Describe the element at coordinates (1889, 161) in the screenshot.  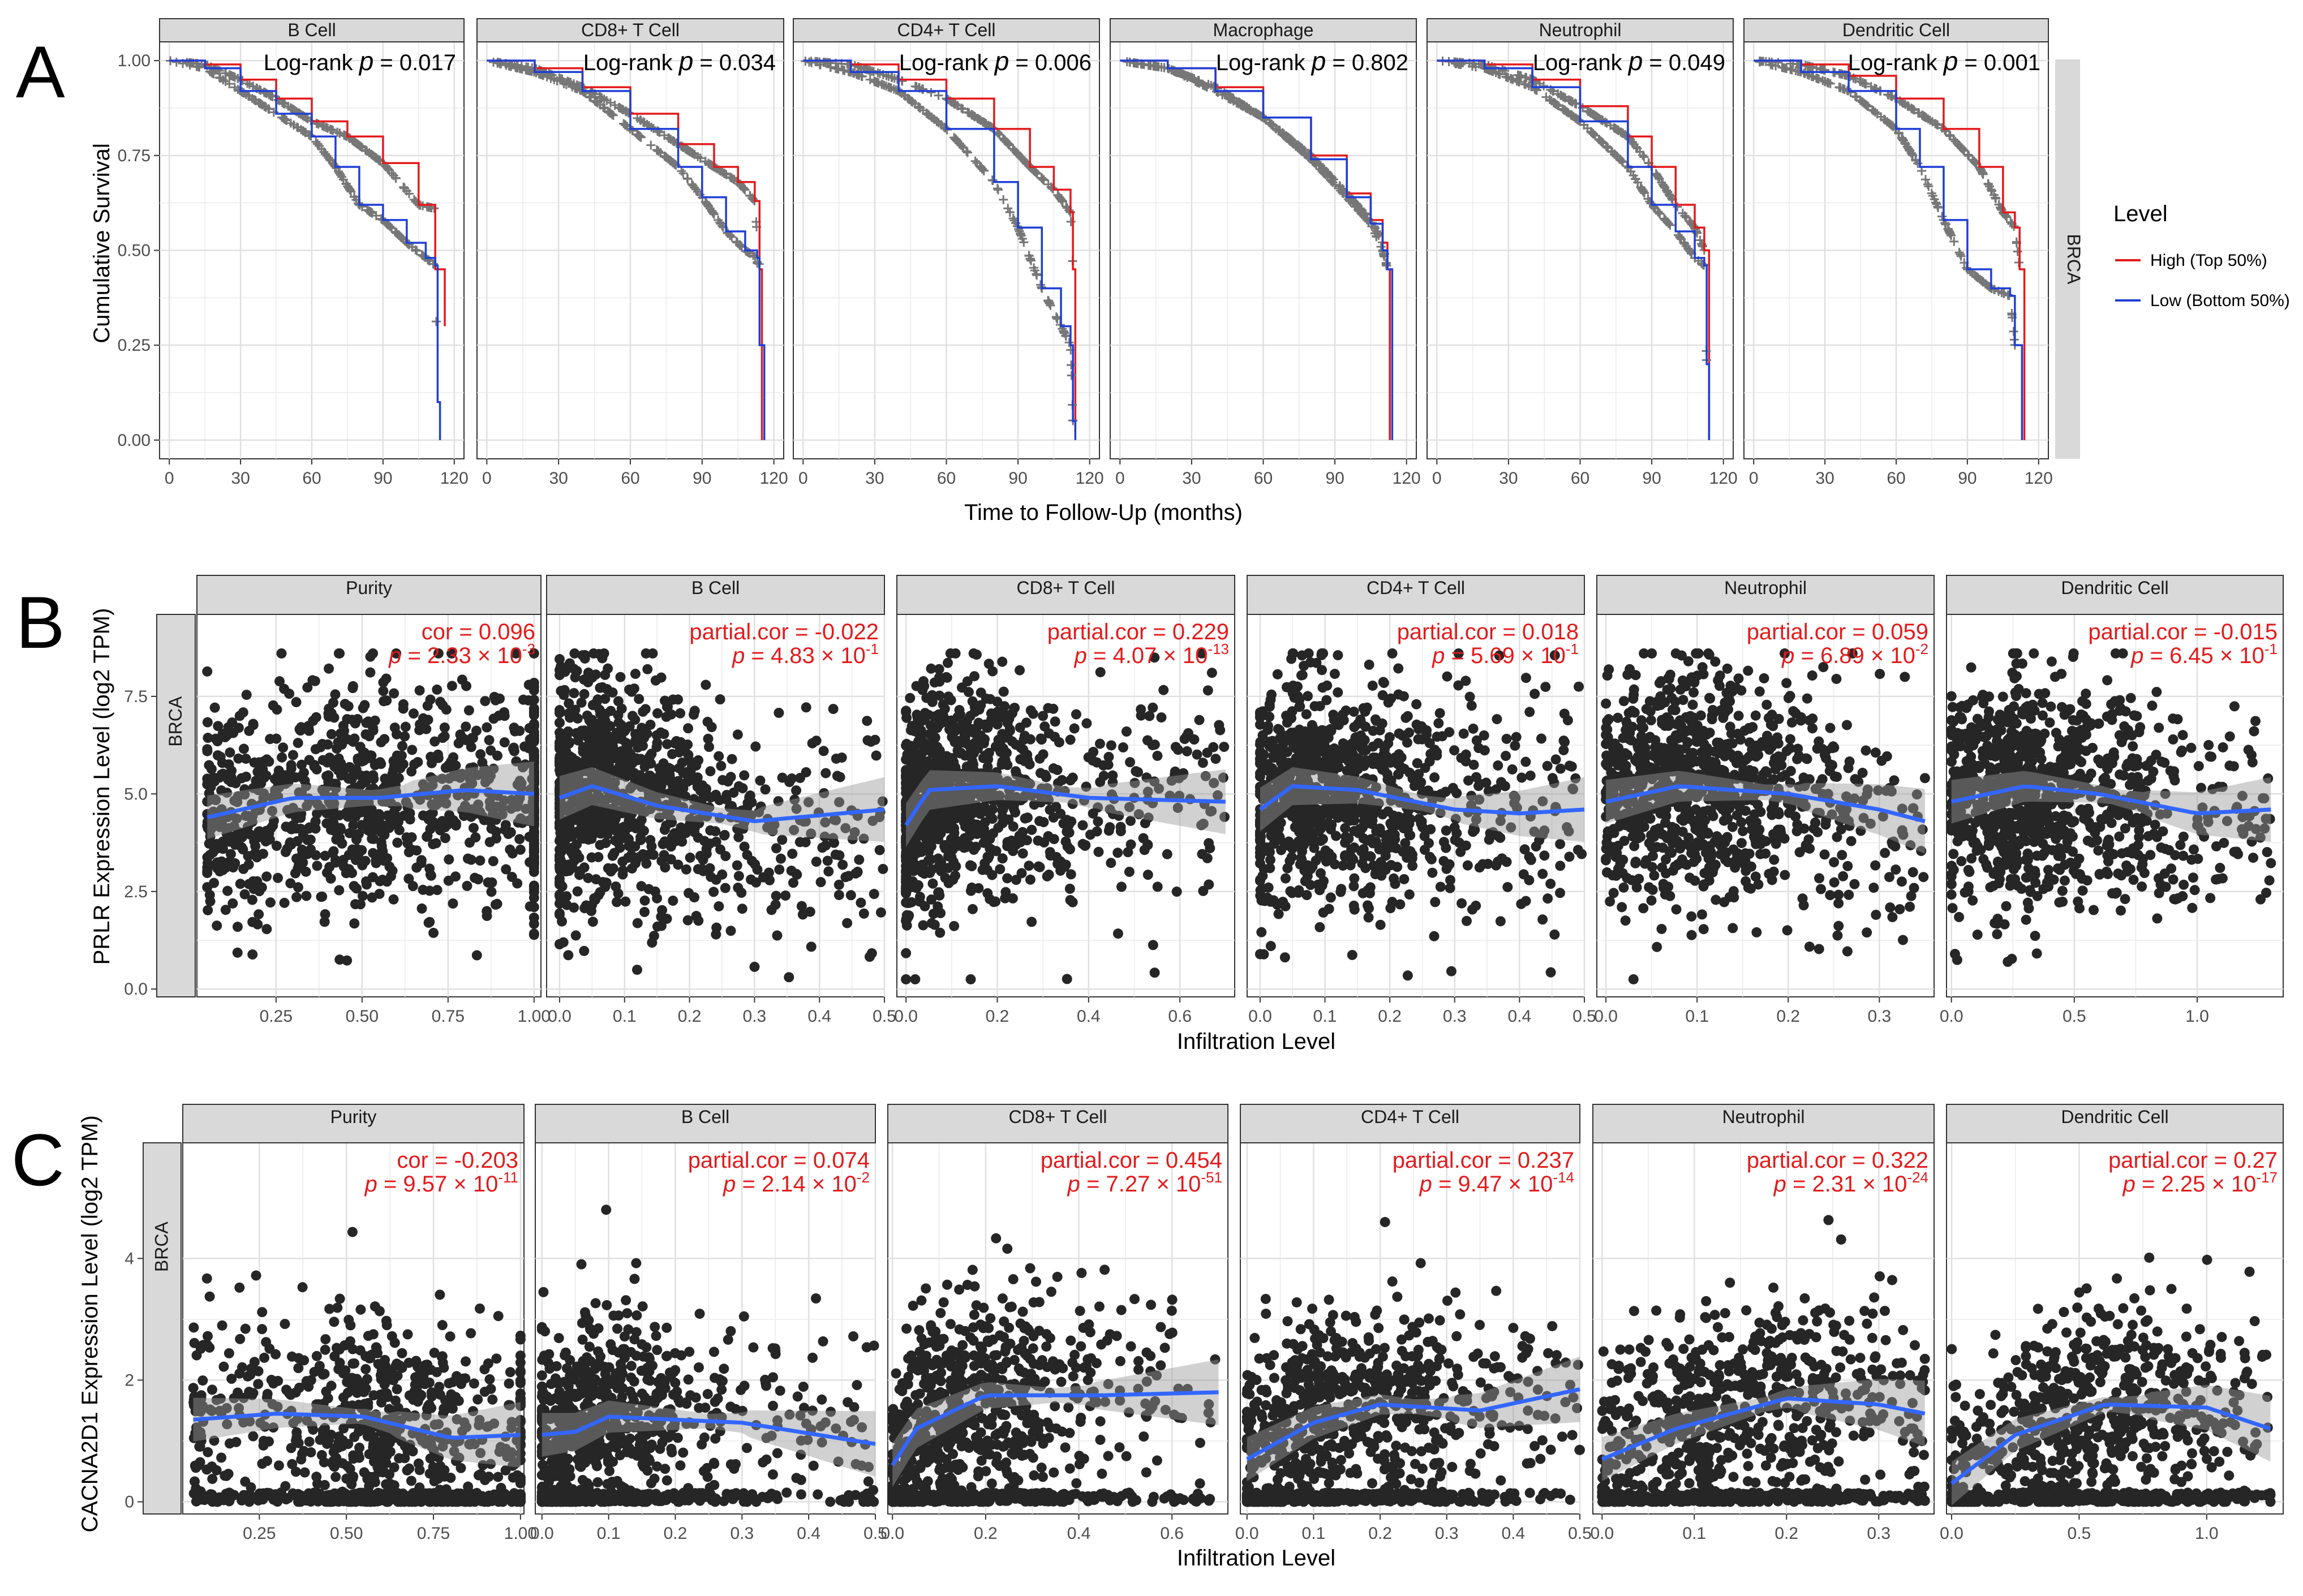
I see `high-survival-curve-censor-marks` at that location.